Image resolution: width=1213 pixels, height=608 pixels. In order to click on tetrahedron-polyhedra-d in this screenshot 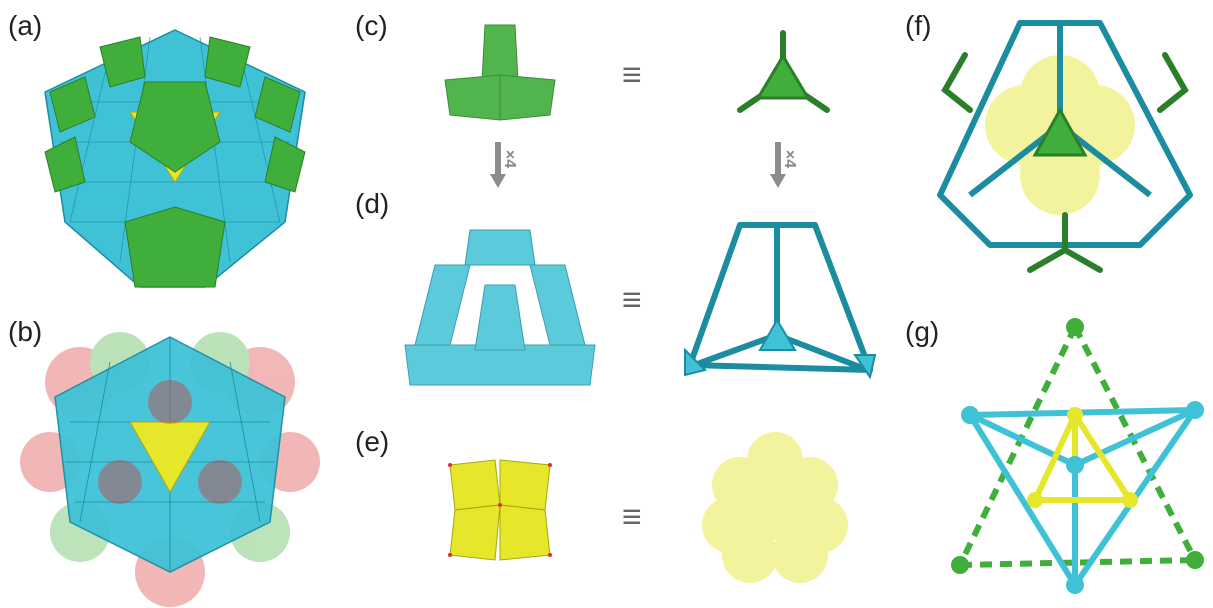, I will do `click(500, 307)`.